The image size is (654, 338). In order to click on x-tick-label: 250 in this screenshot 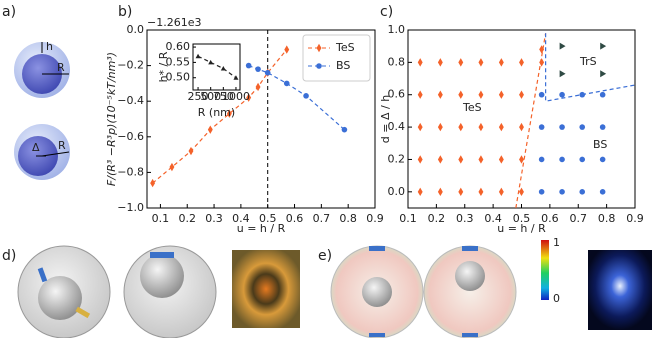, I will do `click(198, 96)`.